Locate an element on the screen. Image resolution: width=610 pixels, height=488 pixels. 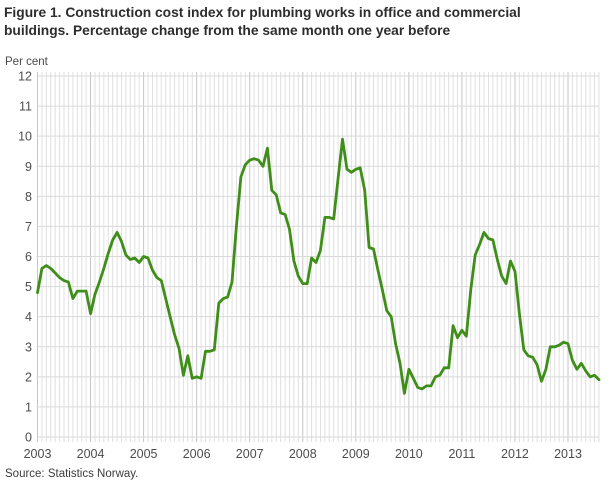
x-tick-label: 2006 is located at coordinates (197, 454).